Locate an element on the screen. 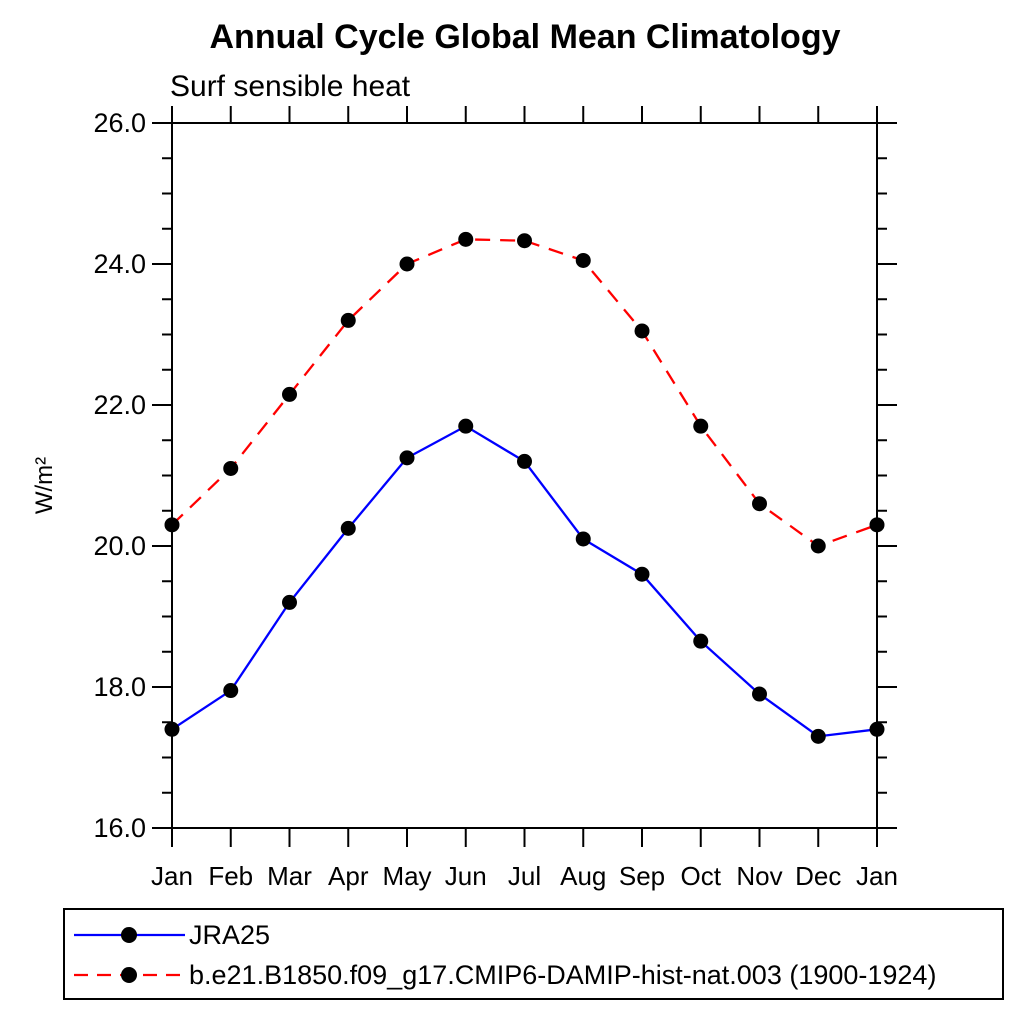 This screenshot has height=1024, width=1024. y-tick-label: 22.0 is located at coordinates (119, 405).